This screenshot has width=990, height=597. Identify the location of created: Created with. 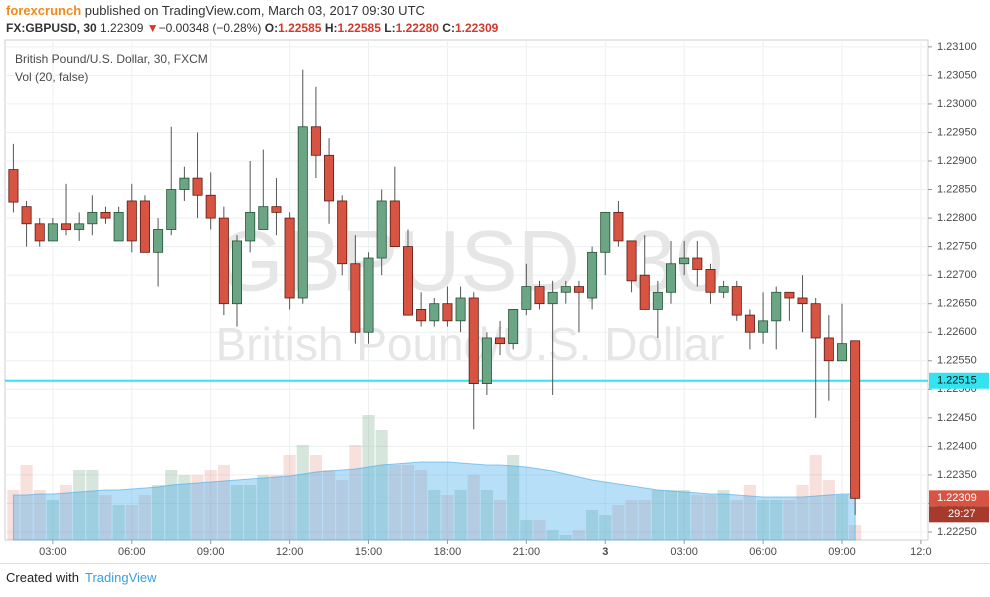
(42, 577).